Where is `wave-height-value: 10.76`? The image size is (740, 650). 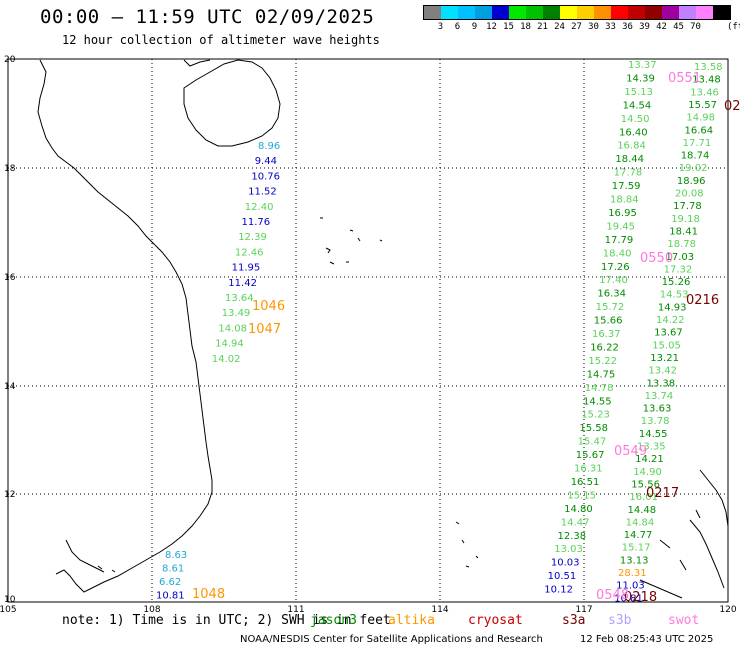
wave-height-value: 10.76 is located at coordinates (265, 176).